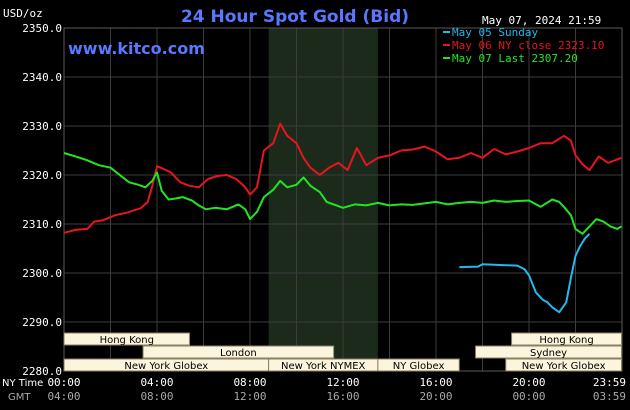 The image size is (630, 410). Describe the element at coordinates (323, 199) in the screenshot. I see `nymex-session-band` at that location.